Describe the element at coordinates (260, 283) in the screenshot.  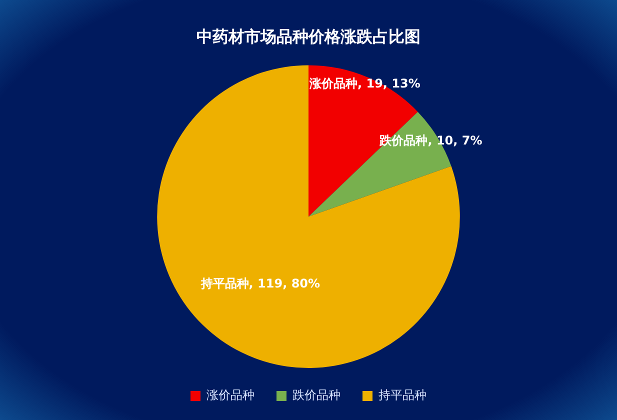
I see `data-label: 持平品种, 119, 80%` at that location.